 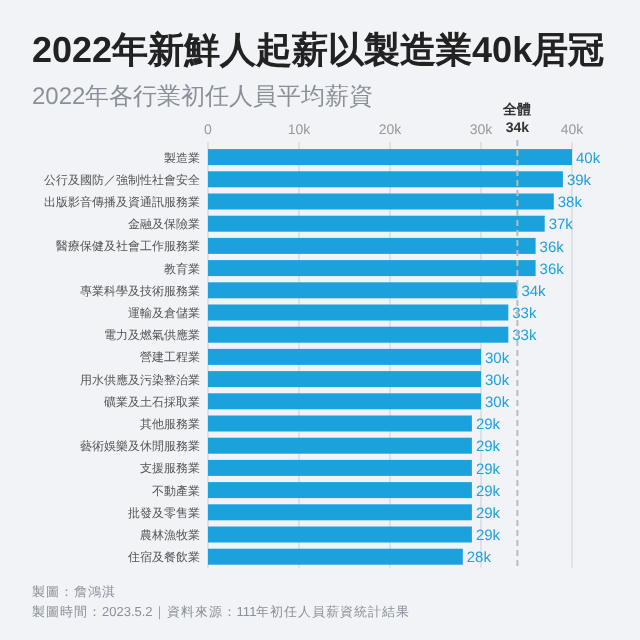 What do you see at coordinates (203, 96) in the screenshot?
I see `chart-subtitle: 2022年各行業初任人員平均薪資` at bounding box center [203, 96].